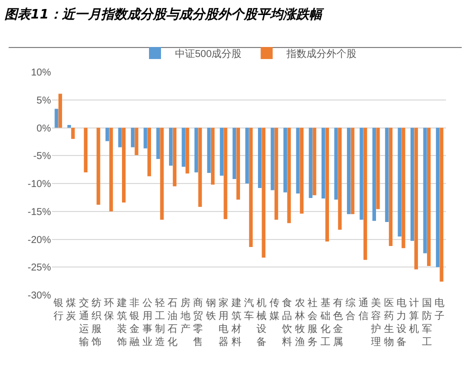 This screenshot has height=367, width=468. I want to click on x-tick-label: 公用事业, so click(147, 322).